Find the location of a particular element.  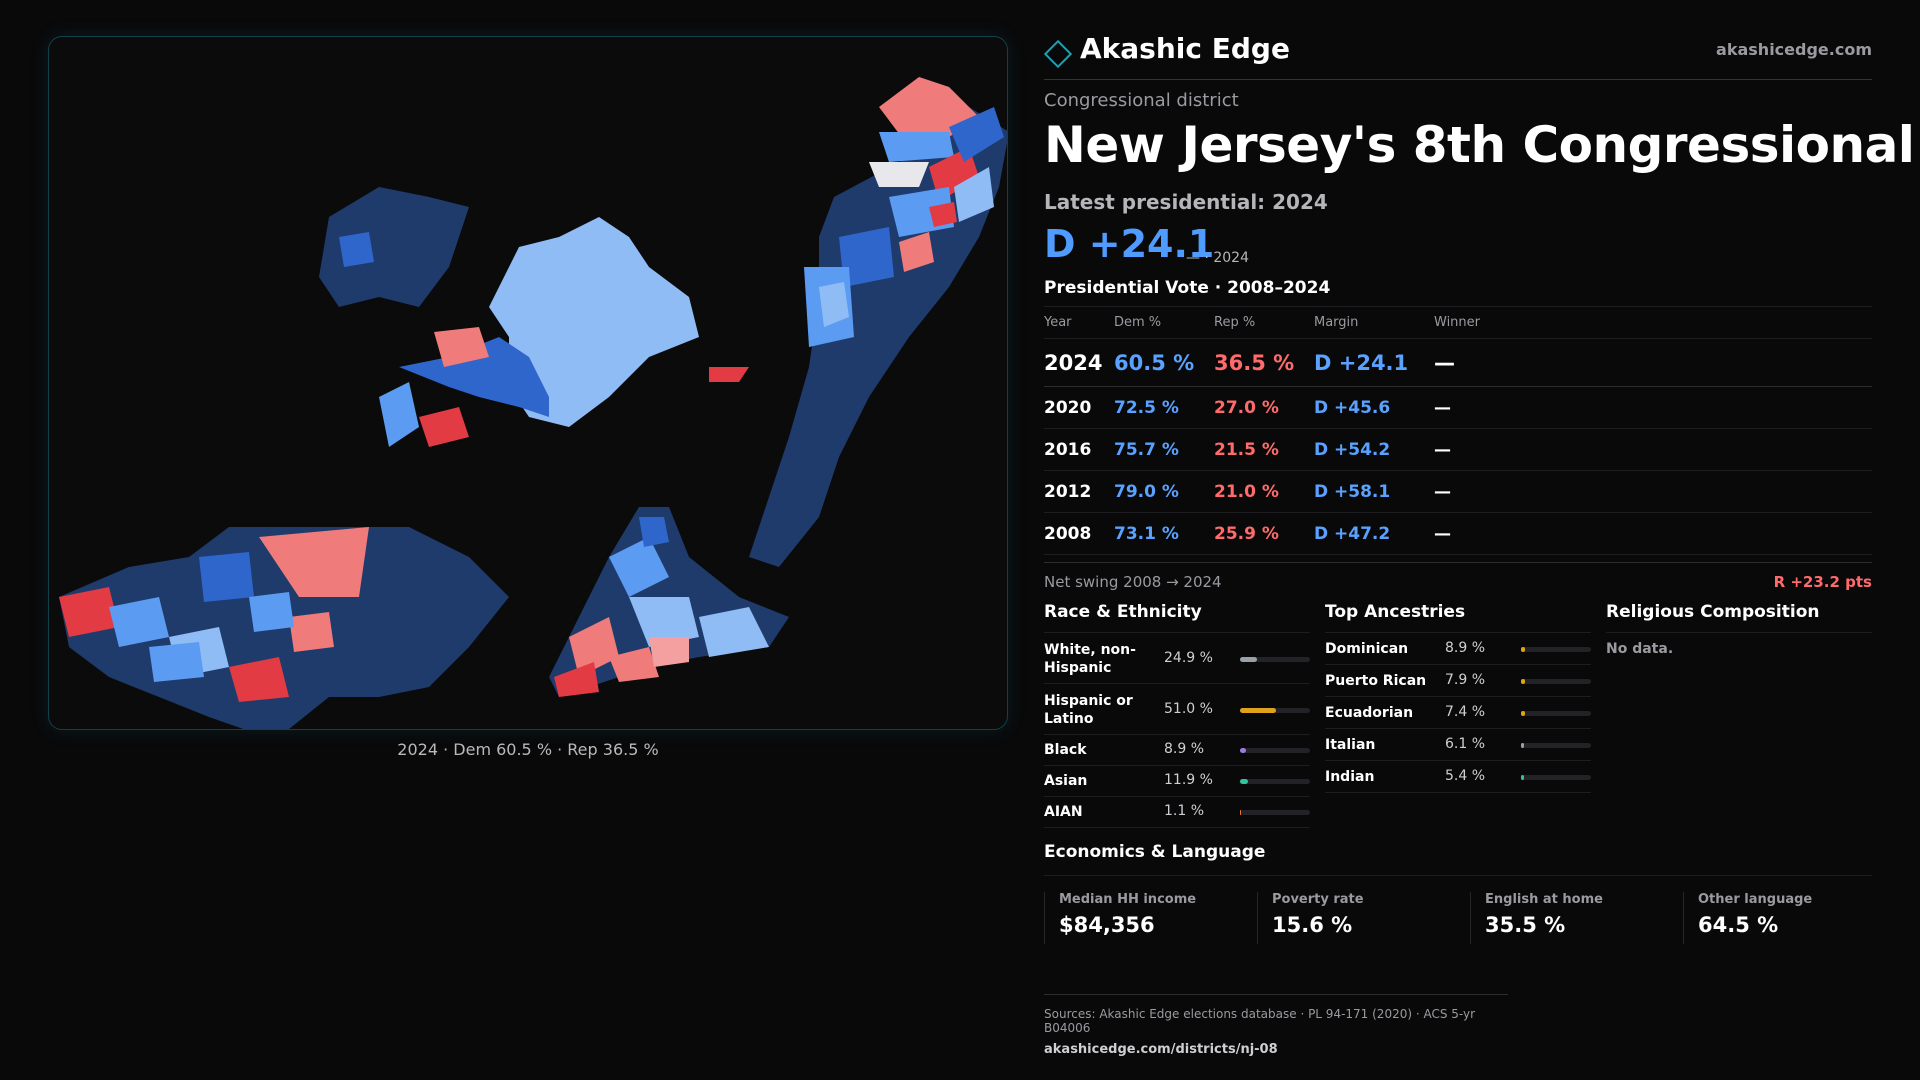

race-name: Black is located at coordinates (1065, 750).